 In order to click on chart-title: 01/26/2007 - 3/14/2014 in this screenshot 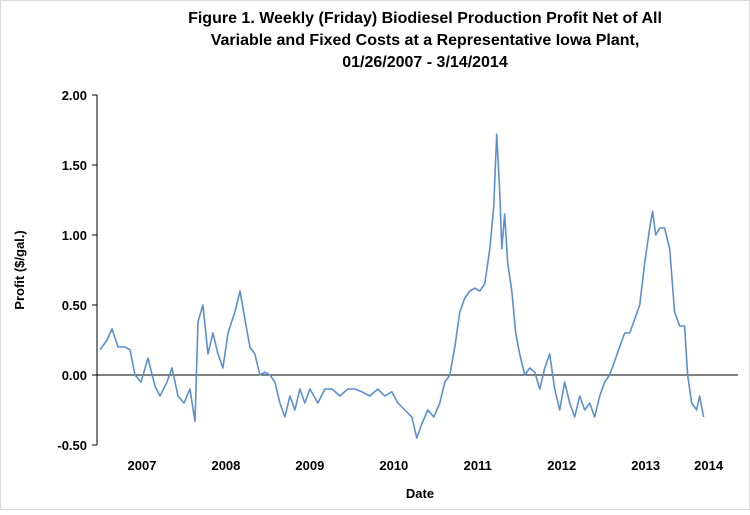, I will do `click(425, 62)`.